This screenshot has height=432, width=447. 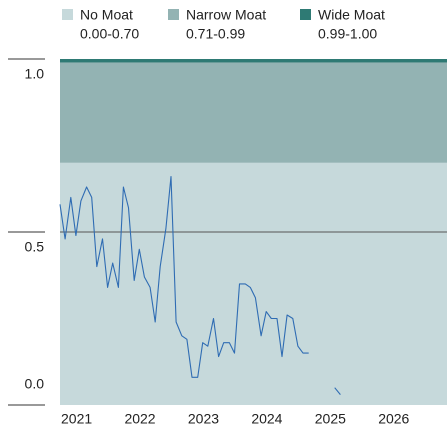 What do you see at coordinates (203, 419) in the screenshot?
I see `x-tick-label: 2023` at bounding box center [203, 419].